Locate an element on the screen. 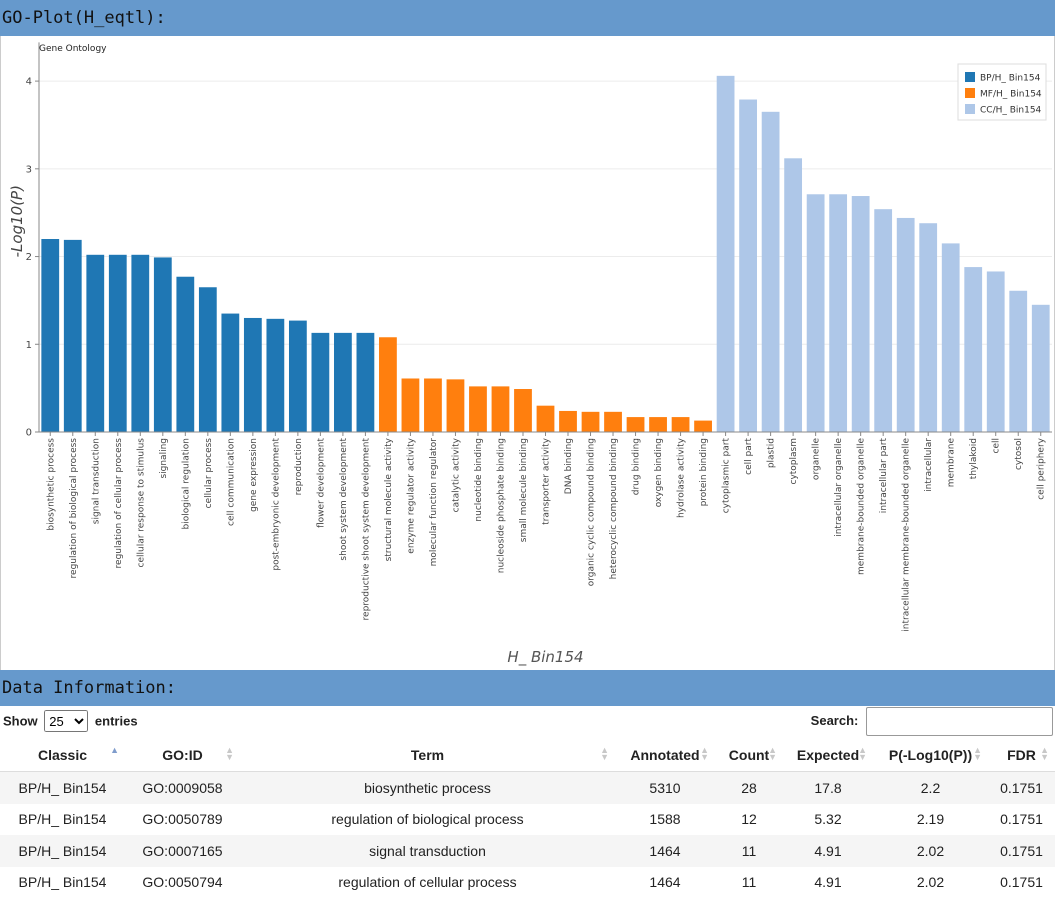 Image resolution: width=1055 pixels, height=898 pixels. x-tick-label: DNA binding is located at coordinates (569, 466).